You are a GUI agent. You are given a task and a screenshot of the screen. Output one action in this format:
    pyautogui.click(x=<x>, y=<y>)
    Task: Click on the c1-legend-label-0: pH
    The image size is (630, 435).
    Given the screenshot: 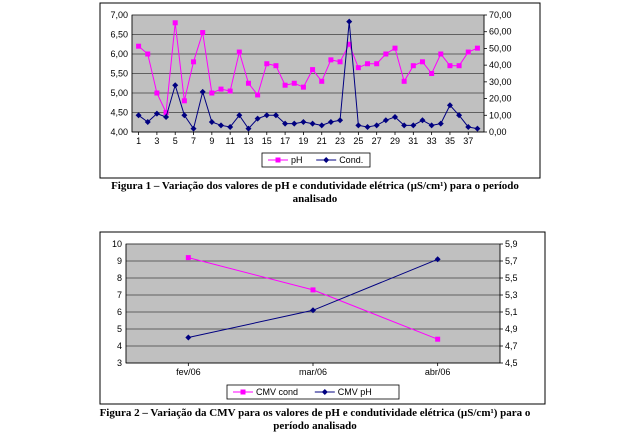 What is the action you would take?
    pyautogui.click(x=297, y=160)
    